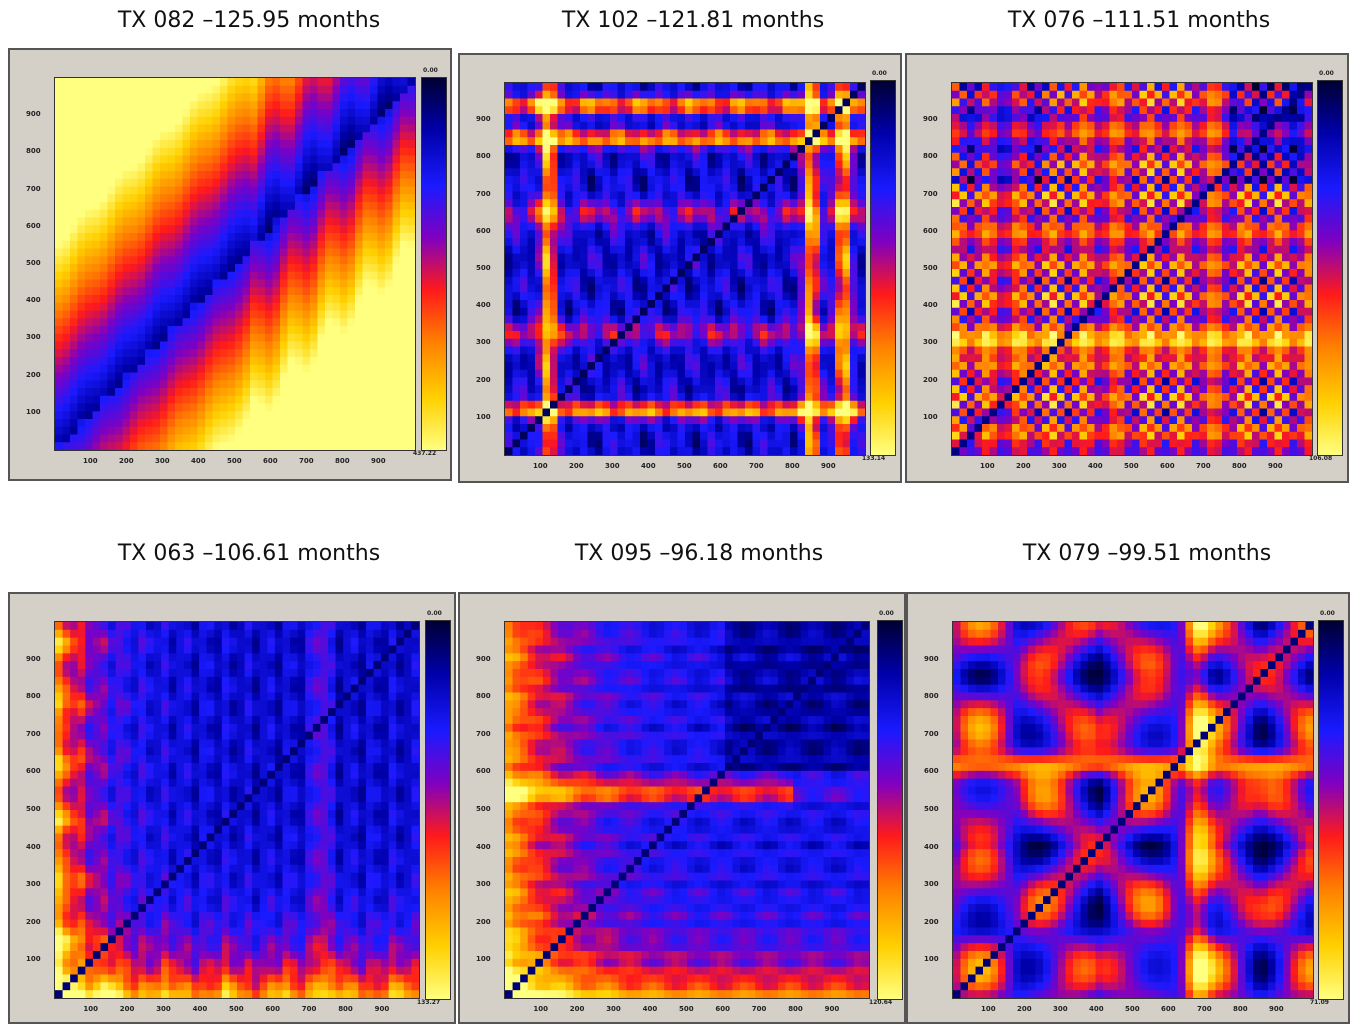  Describe the element at coordinates (342, 461) in the screenshot. I see `x-tick-label: 800` at that location.